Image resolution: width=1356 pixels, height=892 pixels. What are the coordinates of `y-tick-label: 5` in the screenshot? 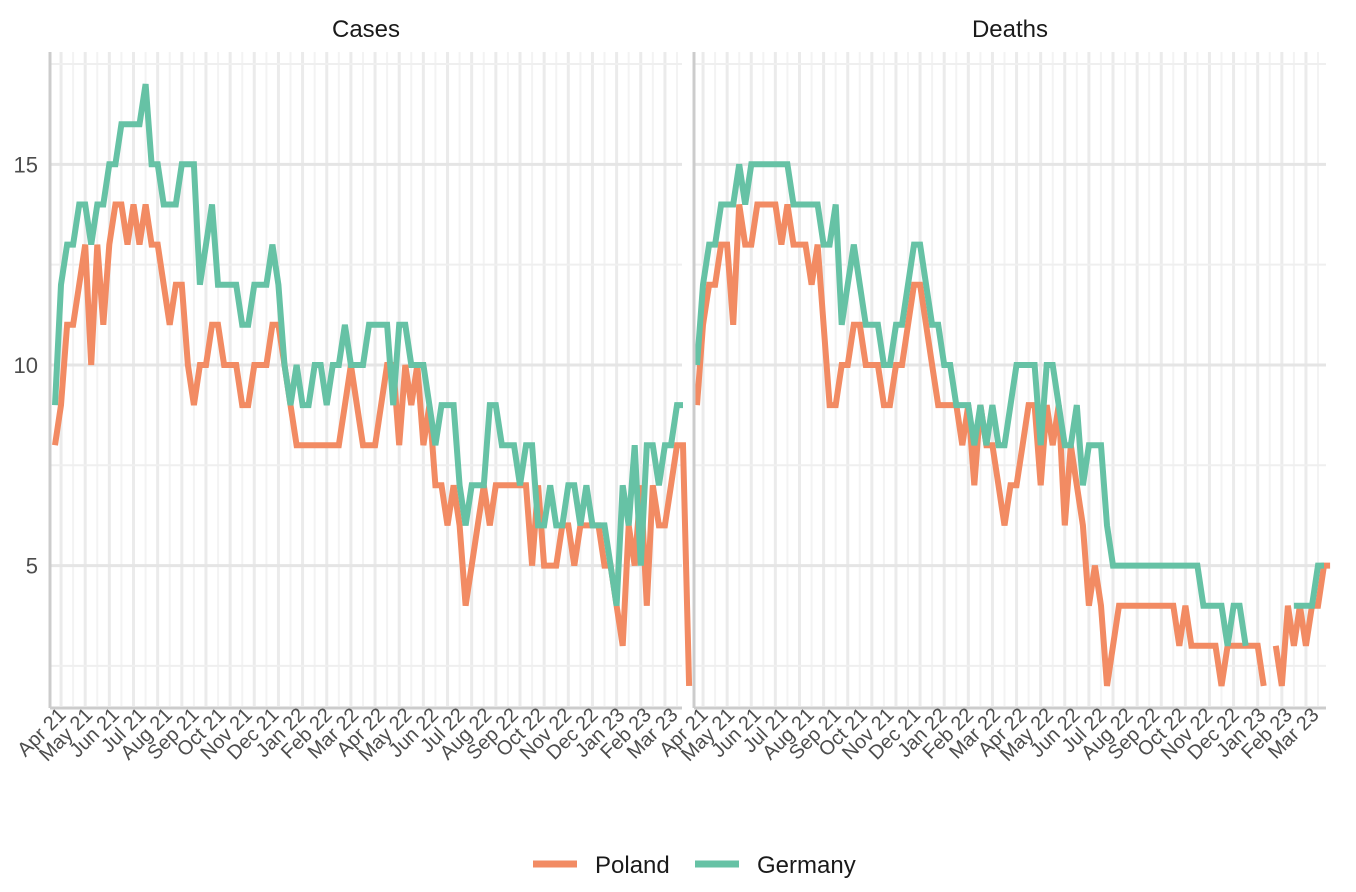 It's located at (32, 566).